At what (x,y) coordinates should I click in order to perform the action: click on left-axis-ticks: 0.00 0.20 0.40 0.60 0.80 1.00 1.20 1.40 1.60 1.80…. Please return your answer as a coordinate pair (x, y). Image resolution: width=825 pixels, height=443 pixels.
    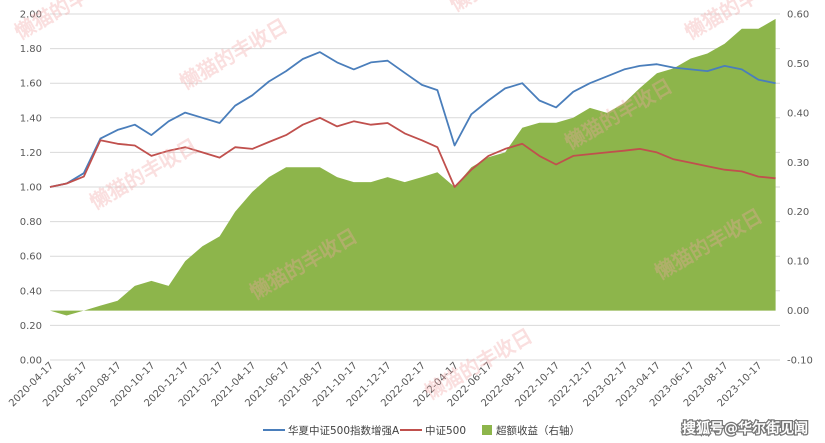
    Looking at the image, I should click on (31, 188).